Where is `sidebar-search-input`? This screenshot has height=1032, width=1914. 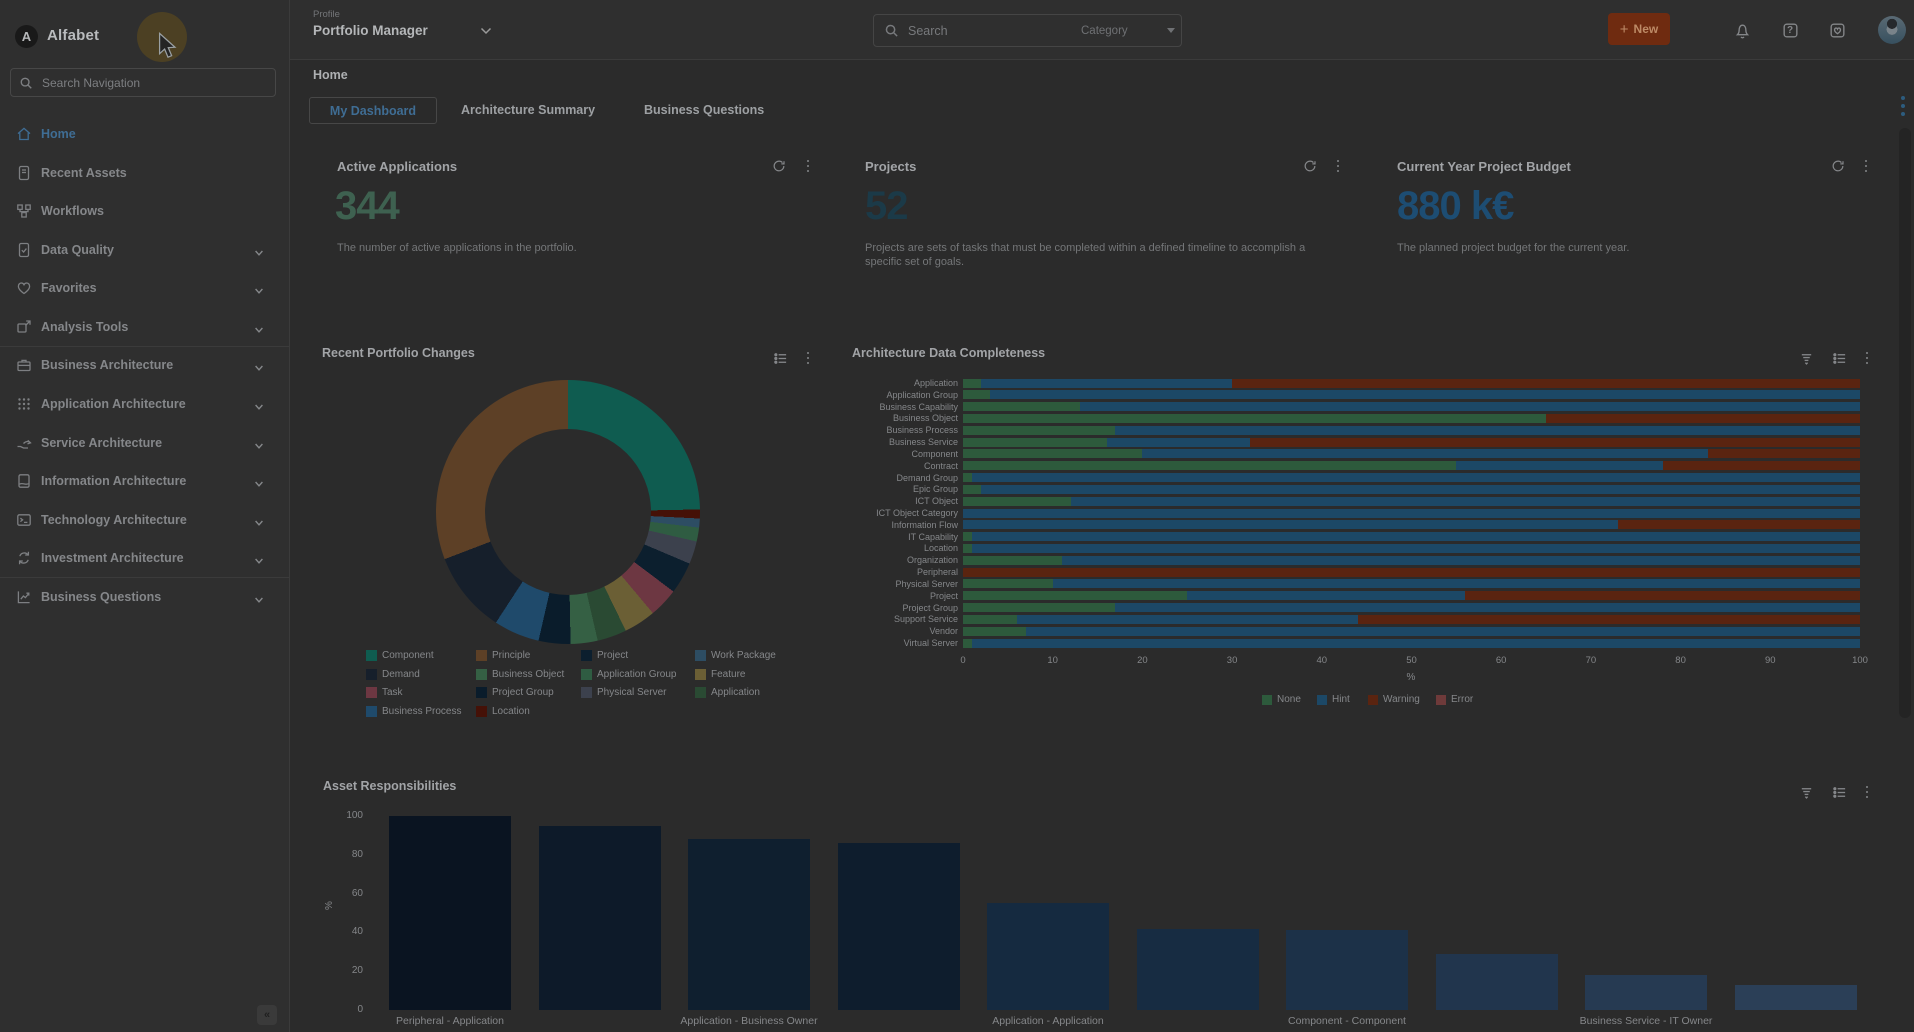
sidebar-search-input is located at coordinates (157, 82).